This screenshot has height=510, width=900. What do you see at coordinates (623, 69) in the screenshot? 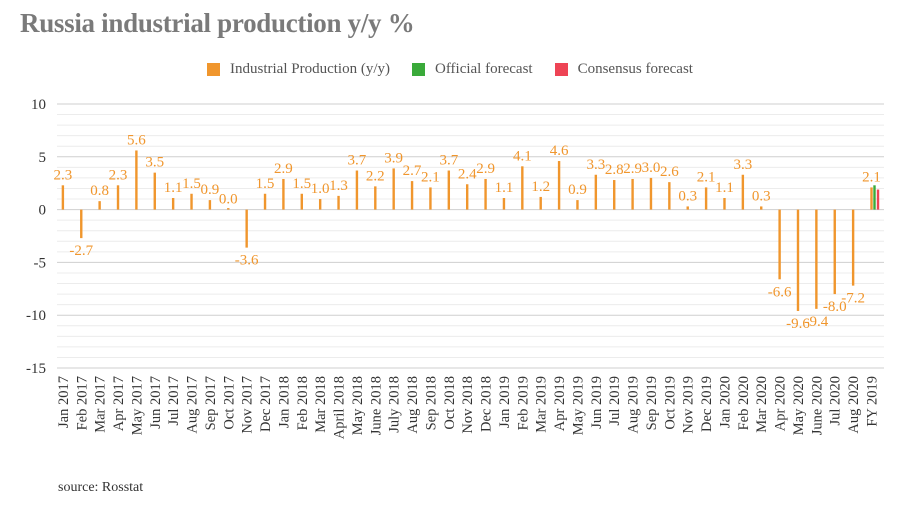
I see `legend-item-consensus-forecast: Consensus forecast` at bounding box center [623, 69].